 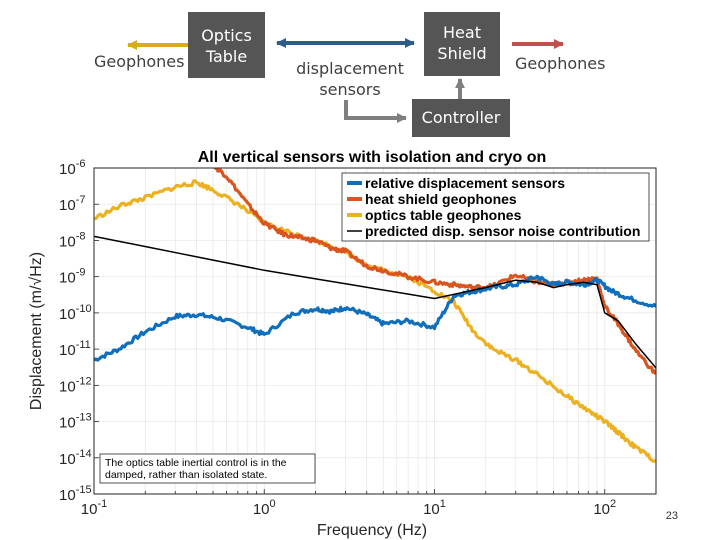 I want to click on heat-shield-label-line2: Shield, so click(x=462, y=53).